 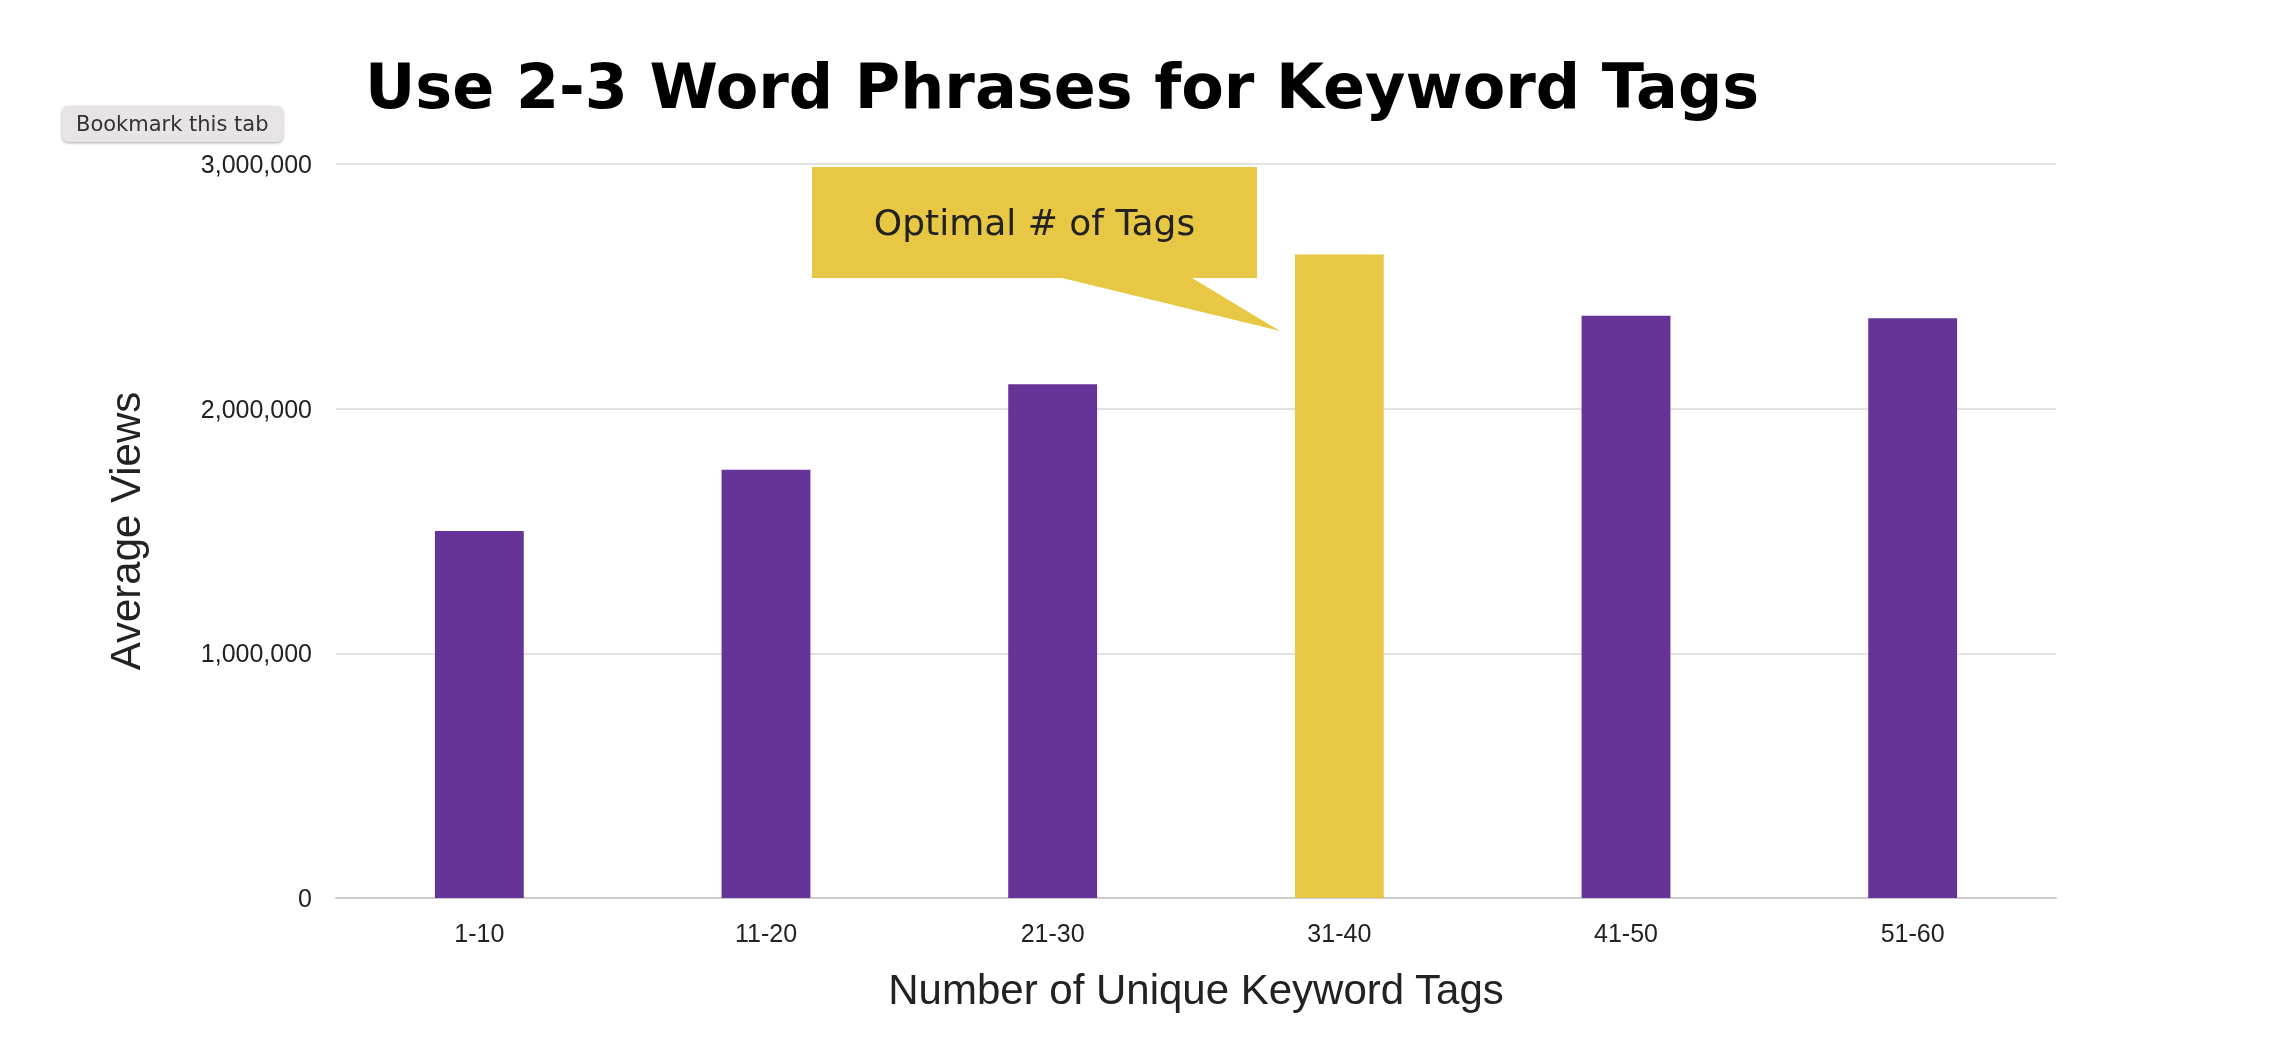 I want to click on chart-title: Use 2-3 Word Phrases for Keyword Tags, so click(x=1062, y=86).